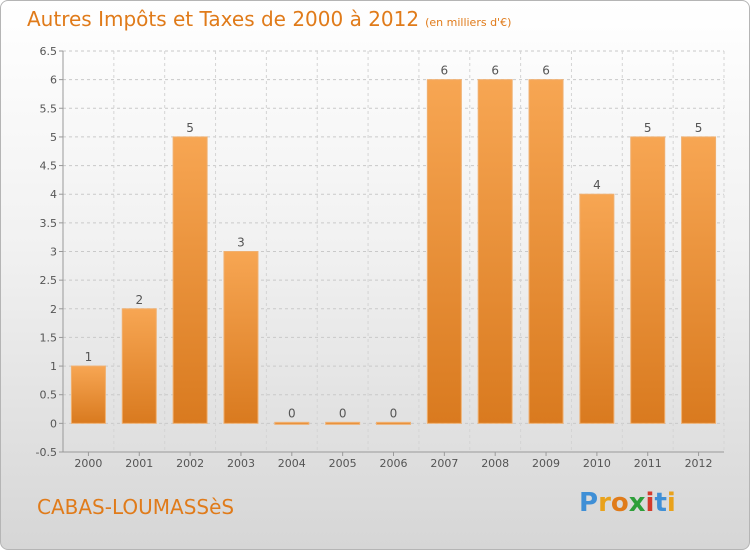 Image resolution: width=750 pixels, height=550 pixels. I want to click on x-tick-label-2004: 2004, so click(292, 463).